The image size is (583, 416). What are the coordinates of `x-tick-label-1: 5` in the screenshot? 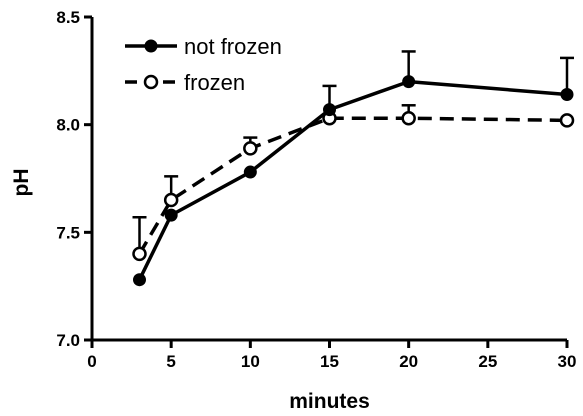 It's located at (170, 361).